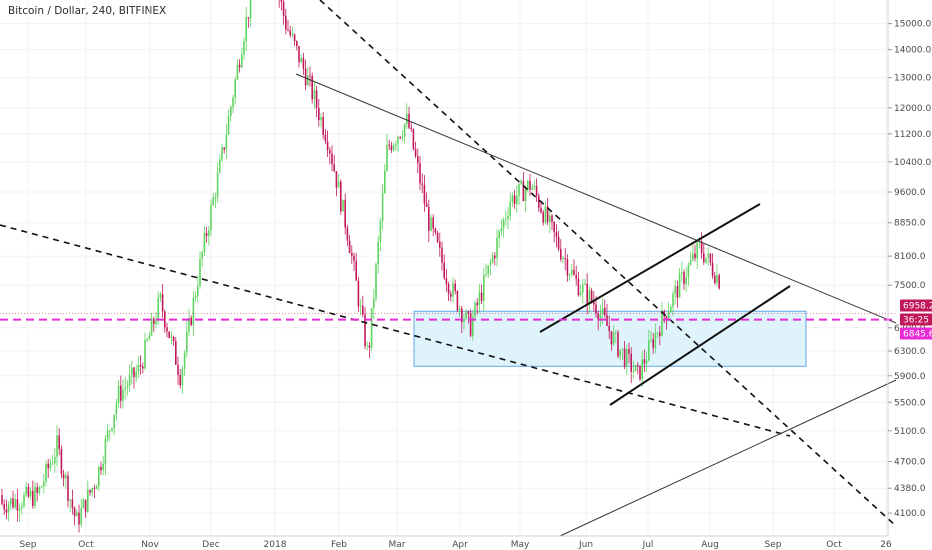 This screenshot has width=932, height=550. Describe the element at coordinates (520, 545) in the screenshot. I see `time-tick-label: May` at that location.